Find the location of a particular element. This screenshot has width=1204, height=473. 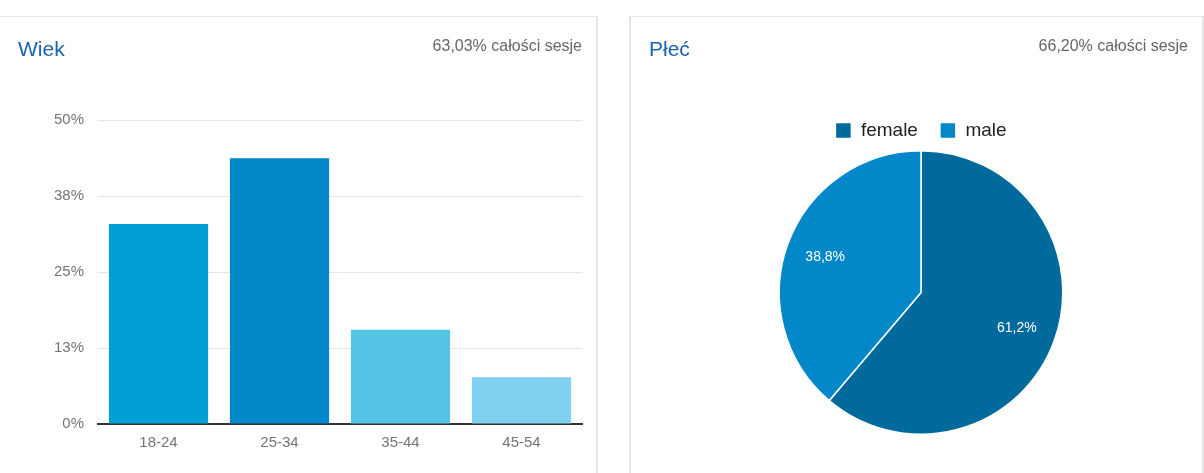

chart-title: Wiek is located at coordinates (41, 49).